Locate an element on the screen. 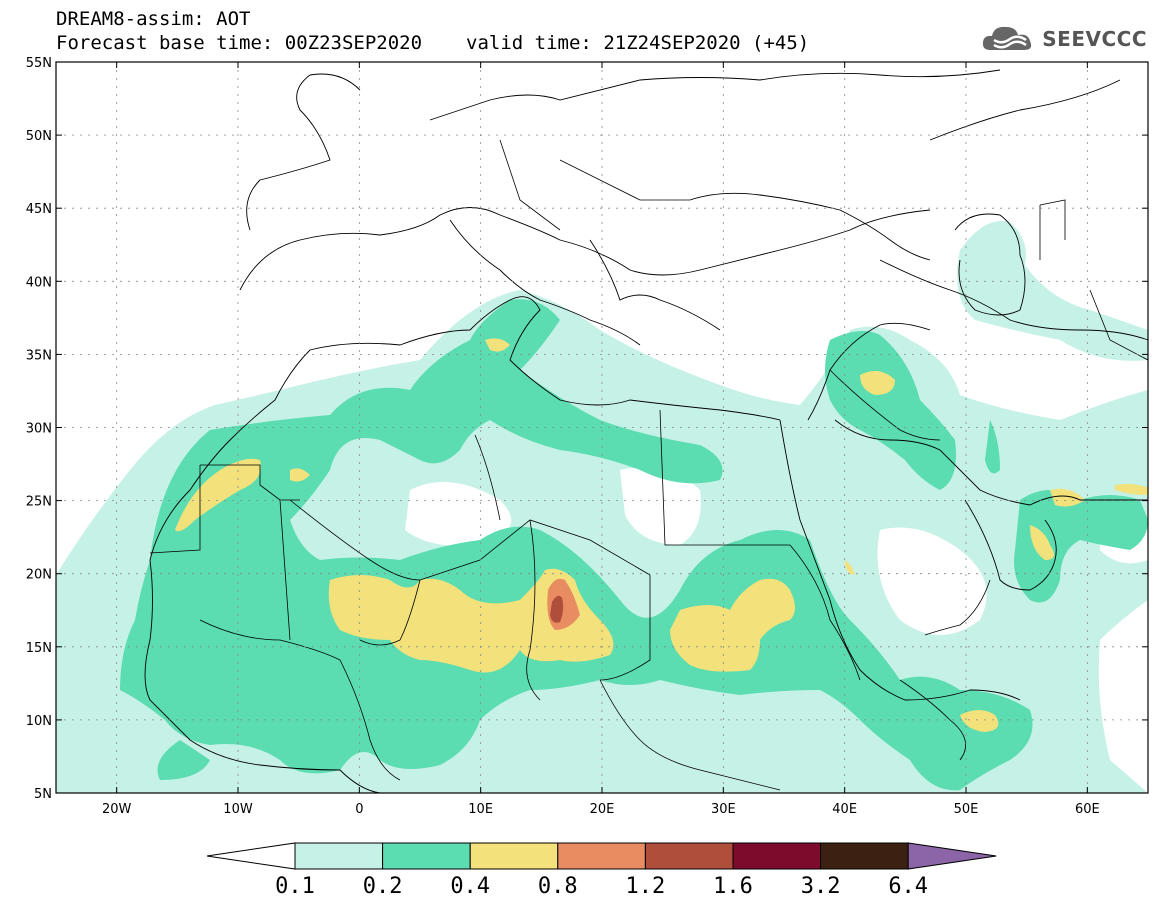 The image size is (1165, 905). latitude-labels: 55N 50N 45N 40N 35N 30N 25N 20N 15N 10N 5N is located at coordinates (39, 429).